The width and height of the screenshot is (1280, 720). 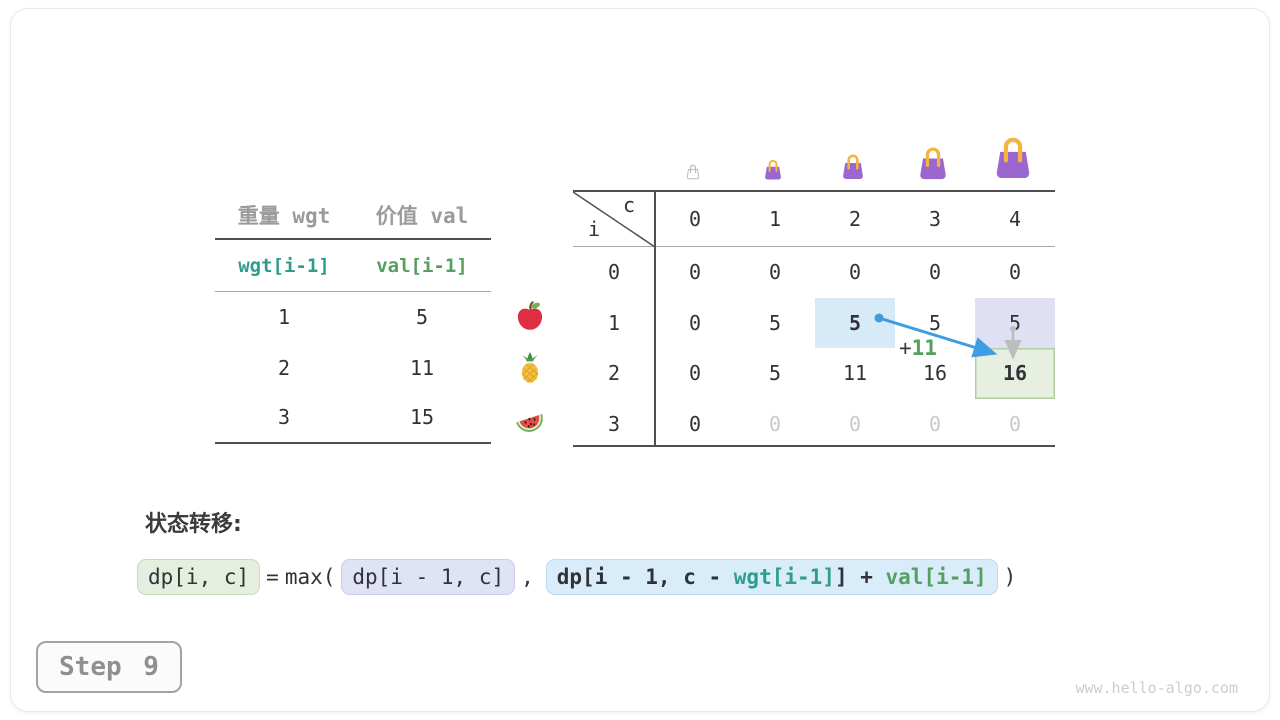 What do you see at coordinates (529, 423) in the screenshot?
I see `watermelon-icon` at bounding box center [529, 423].